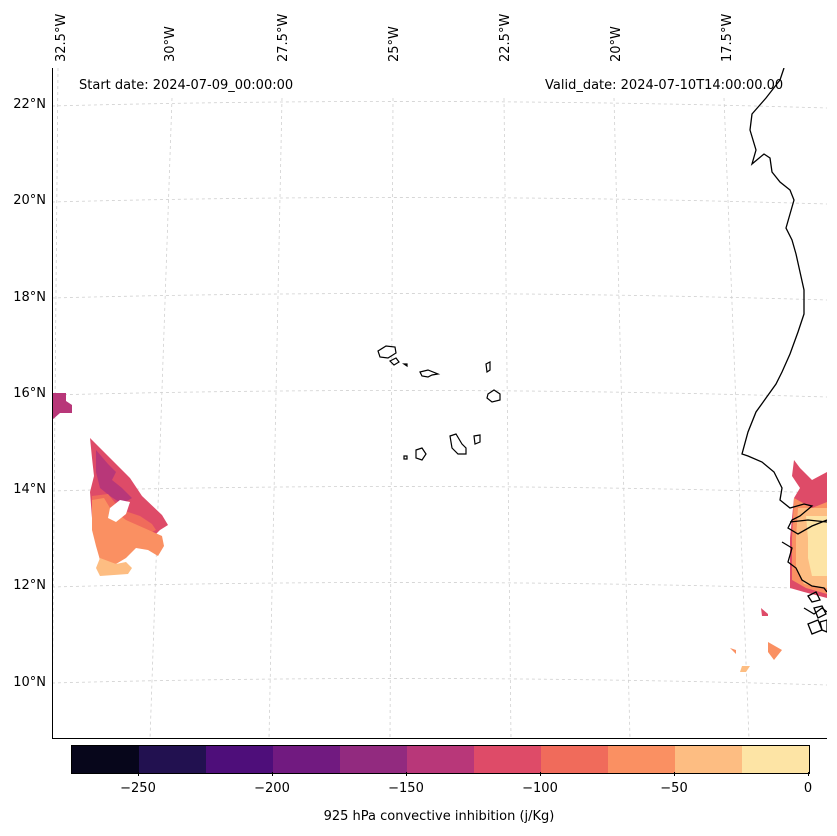 The height and width of the screenshot is (836, 837). I want to click on meridian-27.5w, so click(275, 418).